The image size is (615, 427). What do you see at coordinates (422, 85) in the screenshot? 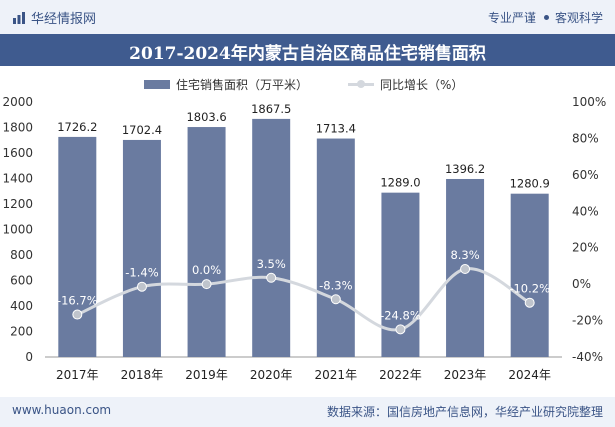
I see `legend-line-label: 同比增长（%）` at bounding box center [422, 85].